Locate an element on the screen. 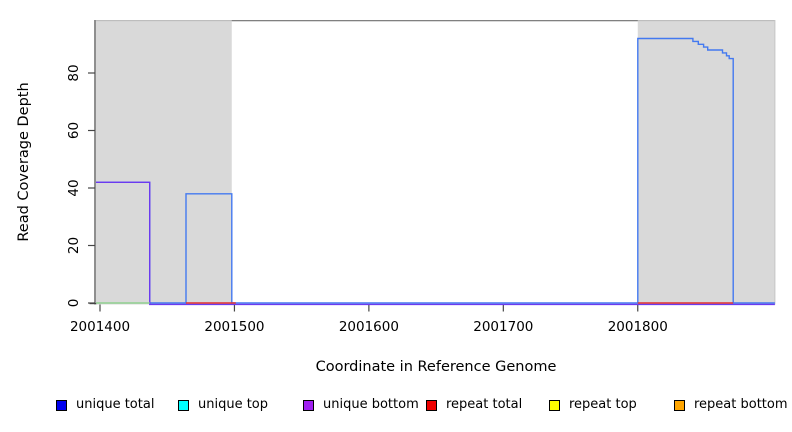 This screenshot has height=432, width=792. y-tick-label: 20 is located at coordinates (74, 245).